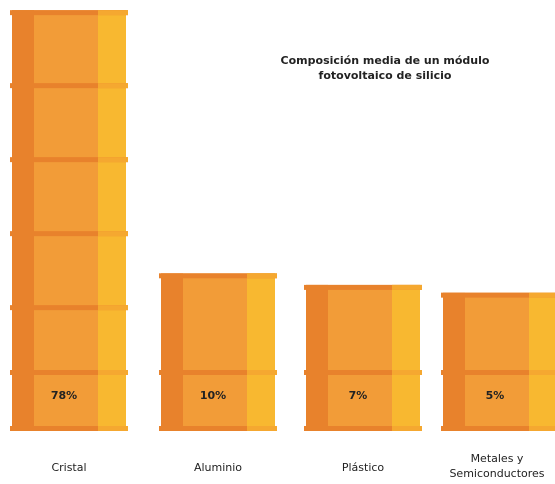  I want to click on value-label: 10%, so click(213, 395).